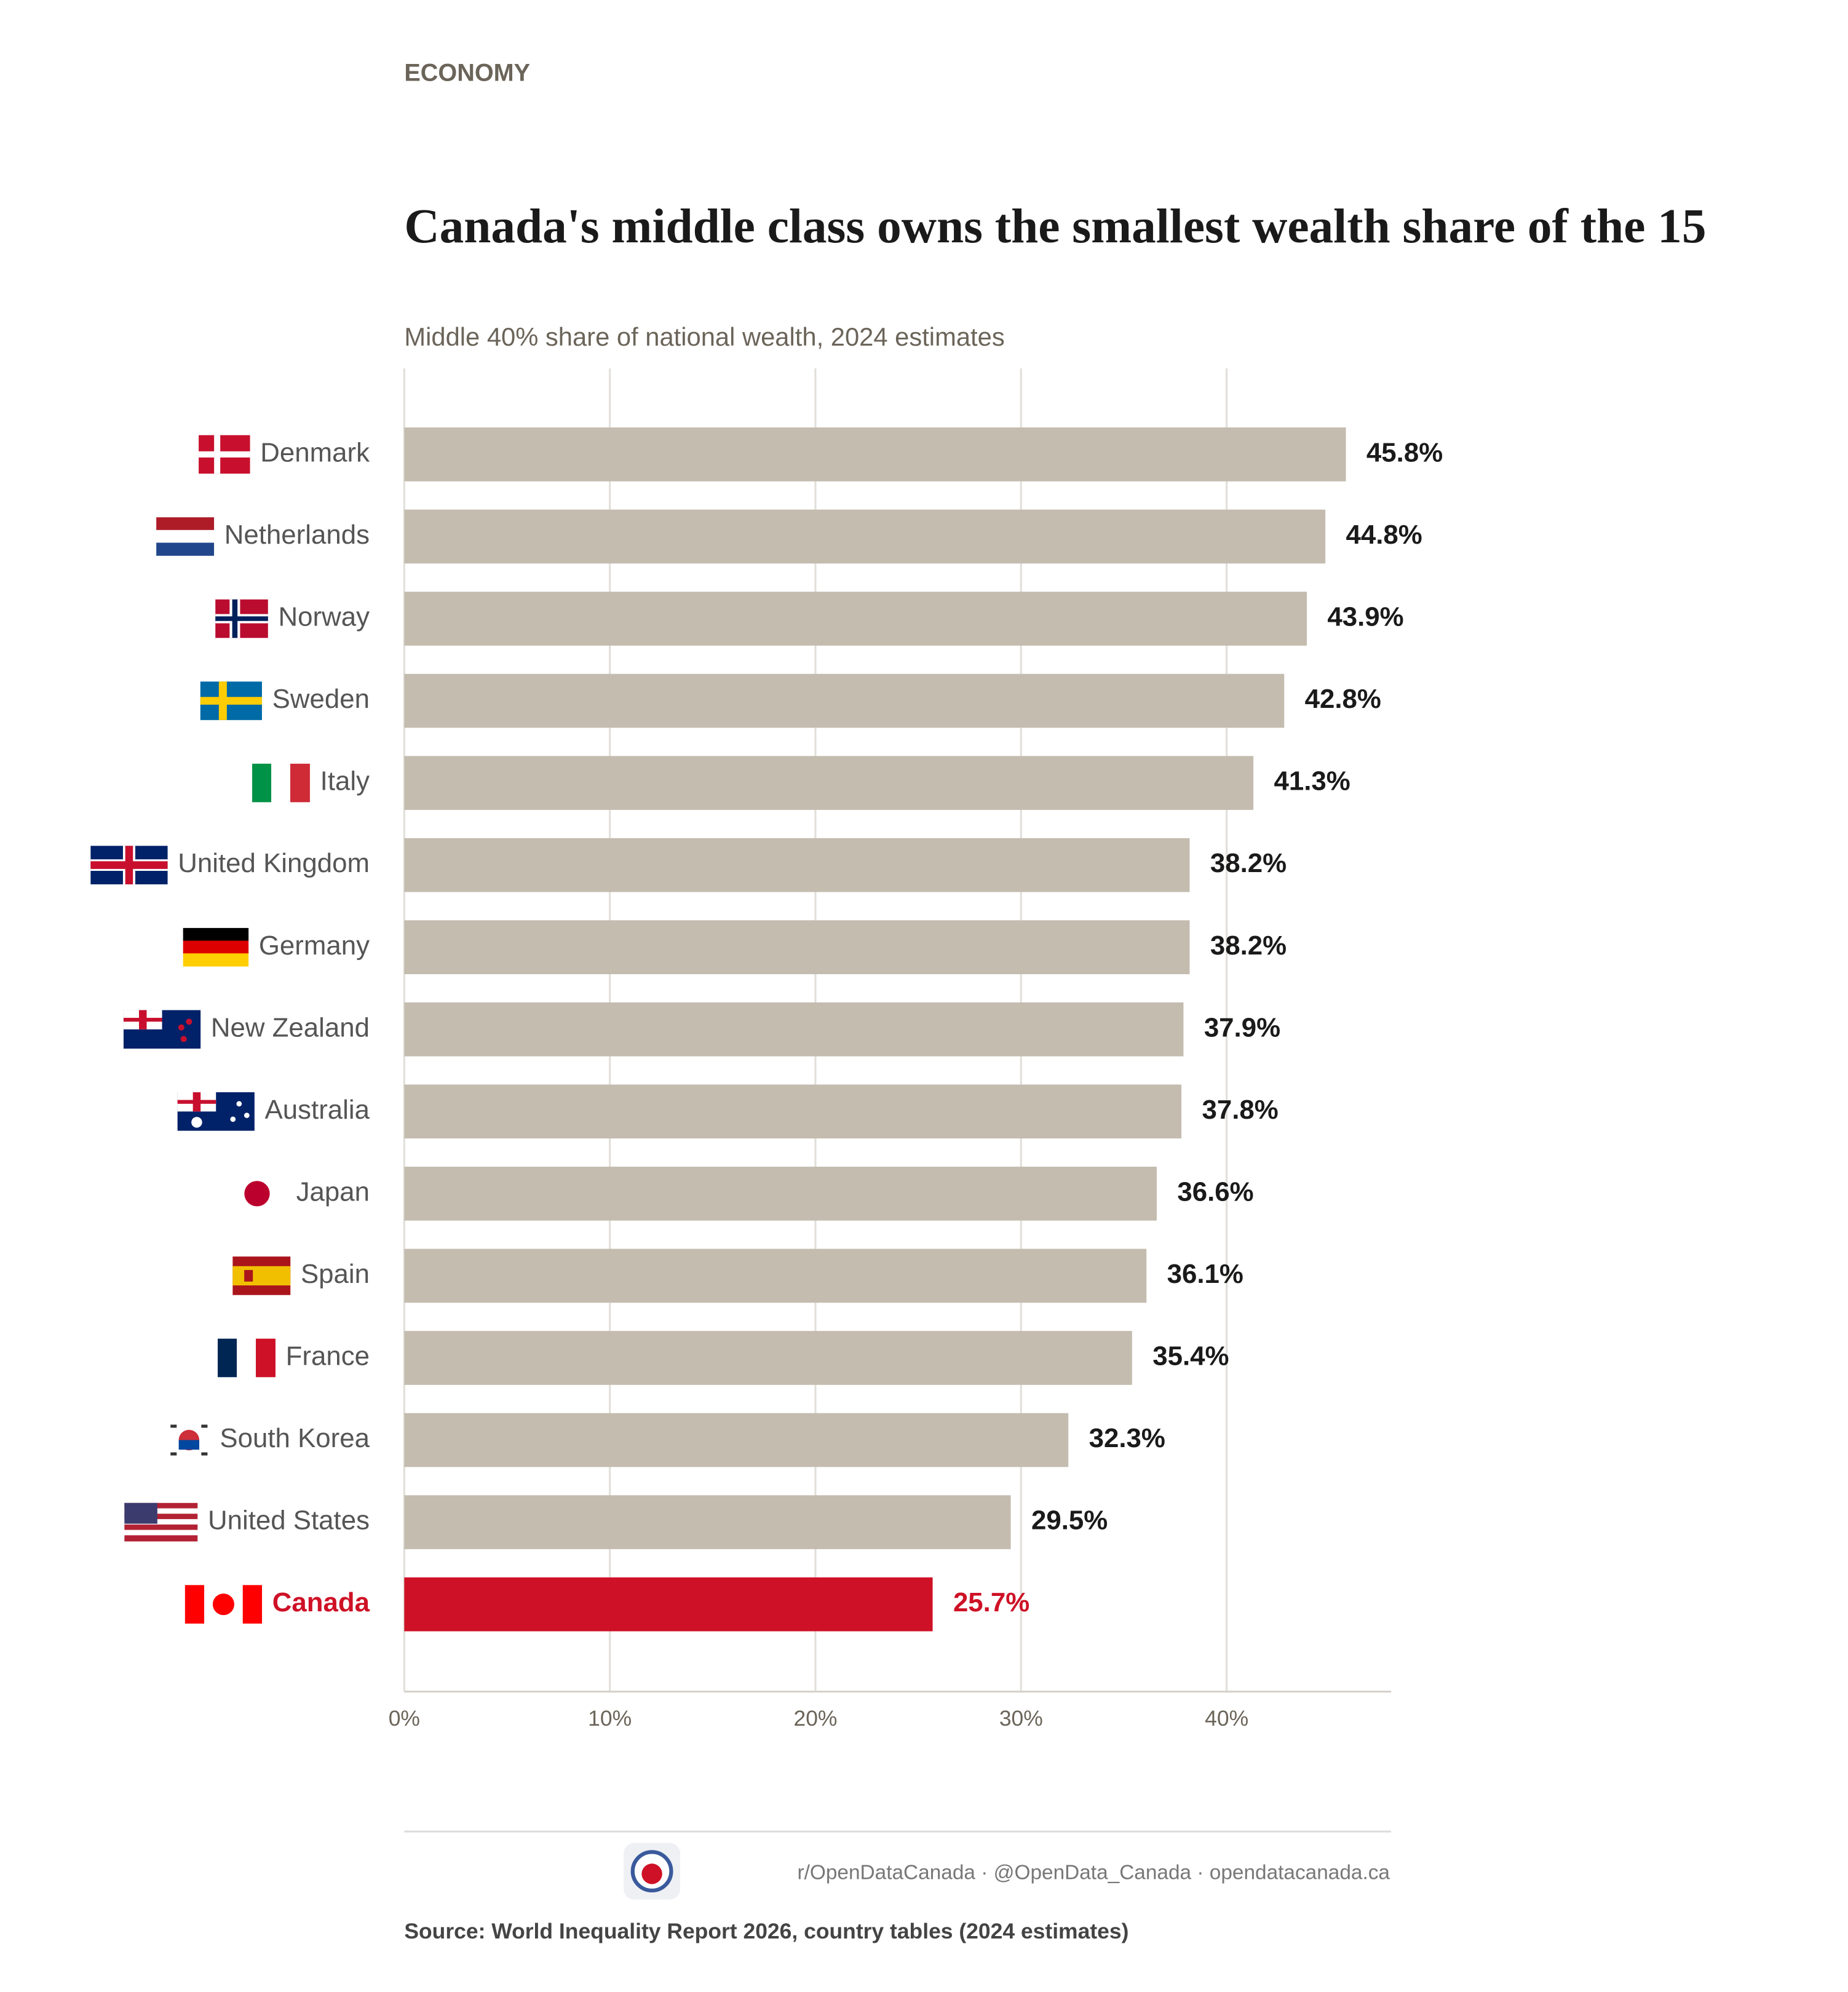  I want to click on value-label: 25.7%, so click(991, 1602).